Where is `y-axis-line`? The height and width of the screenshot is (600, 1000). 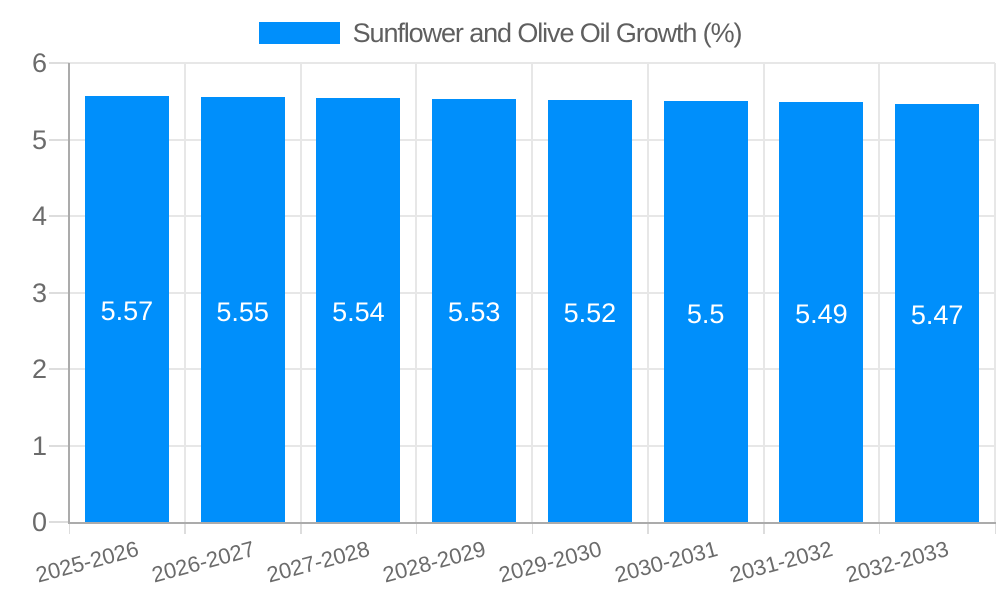
y-axis-line is located at coordinates (69, 293).